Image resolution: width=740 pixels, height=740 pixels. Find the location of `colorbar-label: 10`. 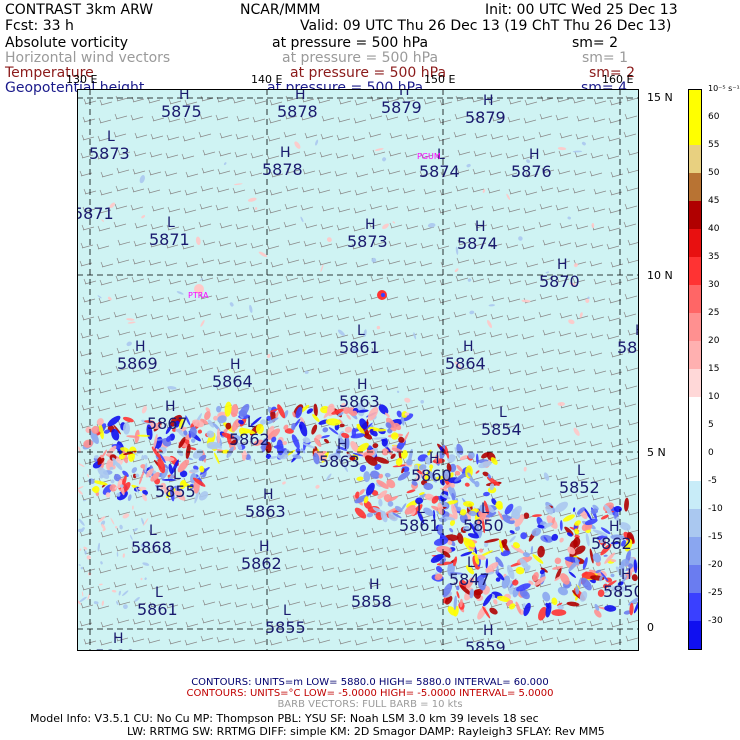

colorbar-label: 10 is located at coordinates (714, 397).